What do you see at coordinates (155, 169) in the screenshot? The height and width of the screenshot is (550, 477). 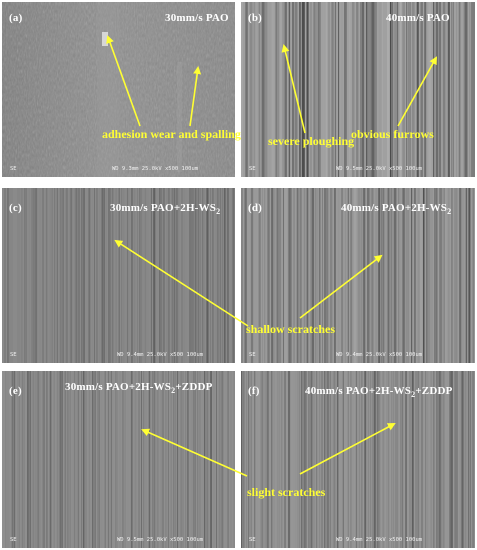 I see `panel-a-footer-info: WD 9.3mm 25.0kV x500 100um` at bounding box center [155, 169].